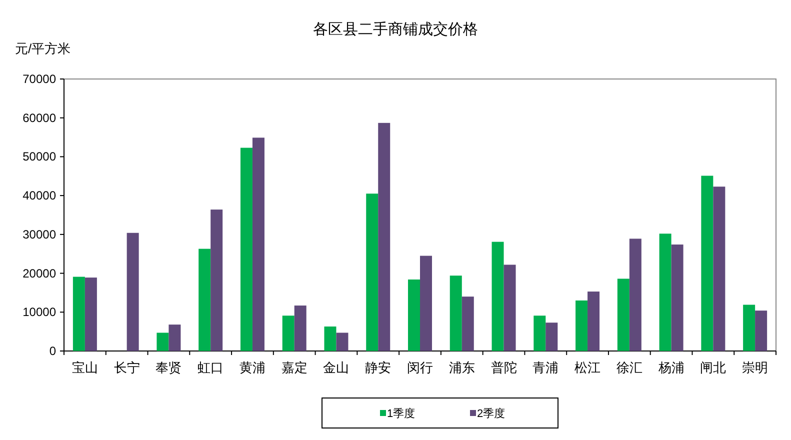 The width and height of the screenshot is (791, 440). What do you see at coordinates (420, 367) in the screenshot?
I see `x-tick-label: 闵行` at bounding box center [420, 367].